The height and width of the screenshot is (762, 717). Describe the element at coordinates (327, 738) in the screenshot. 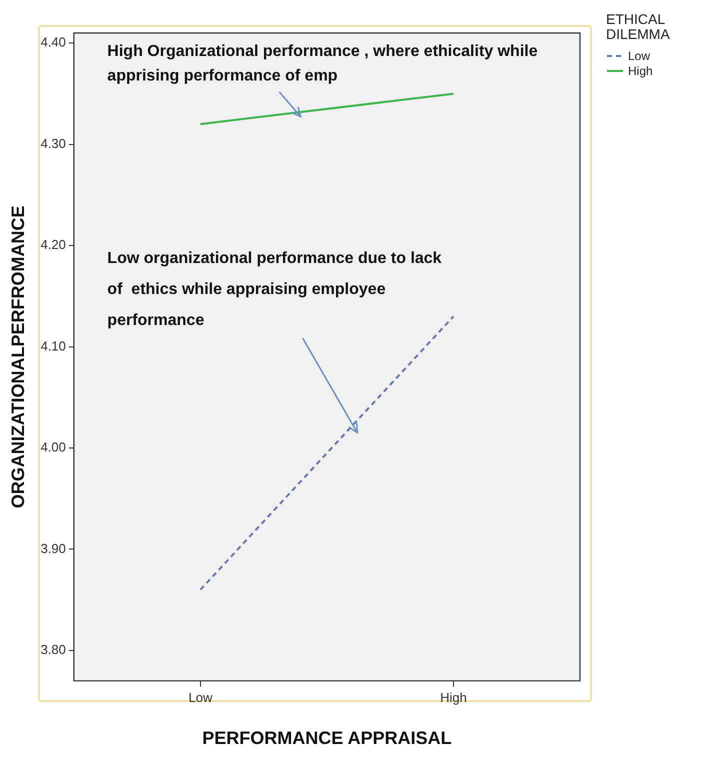

I see `x-axis-title: PERFORMANCE APPRAISAL` at that location.